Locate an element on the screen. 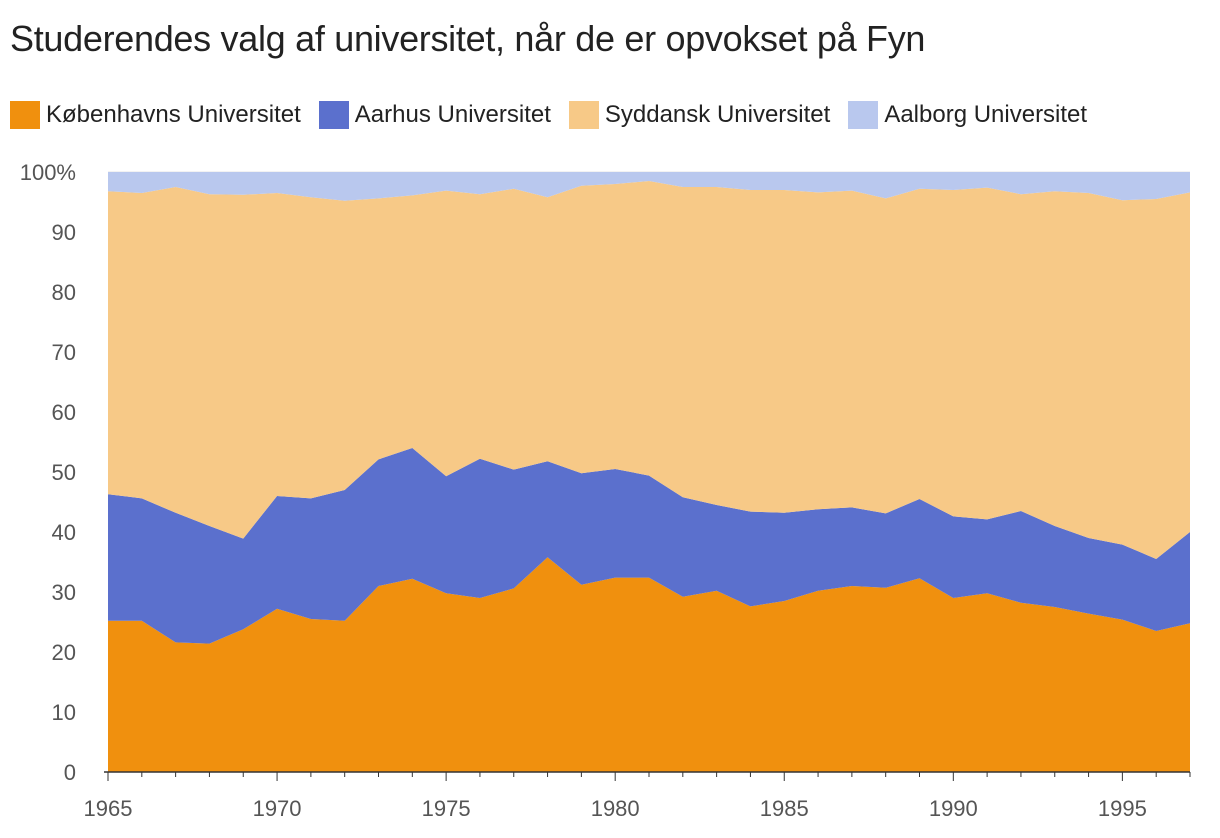 This screenshot has width=1220, height=838. legend-swatch-aarhus is located at coordinates (333, 115).